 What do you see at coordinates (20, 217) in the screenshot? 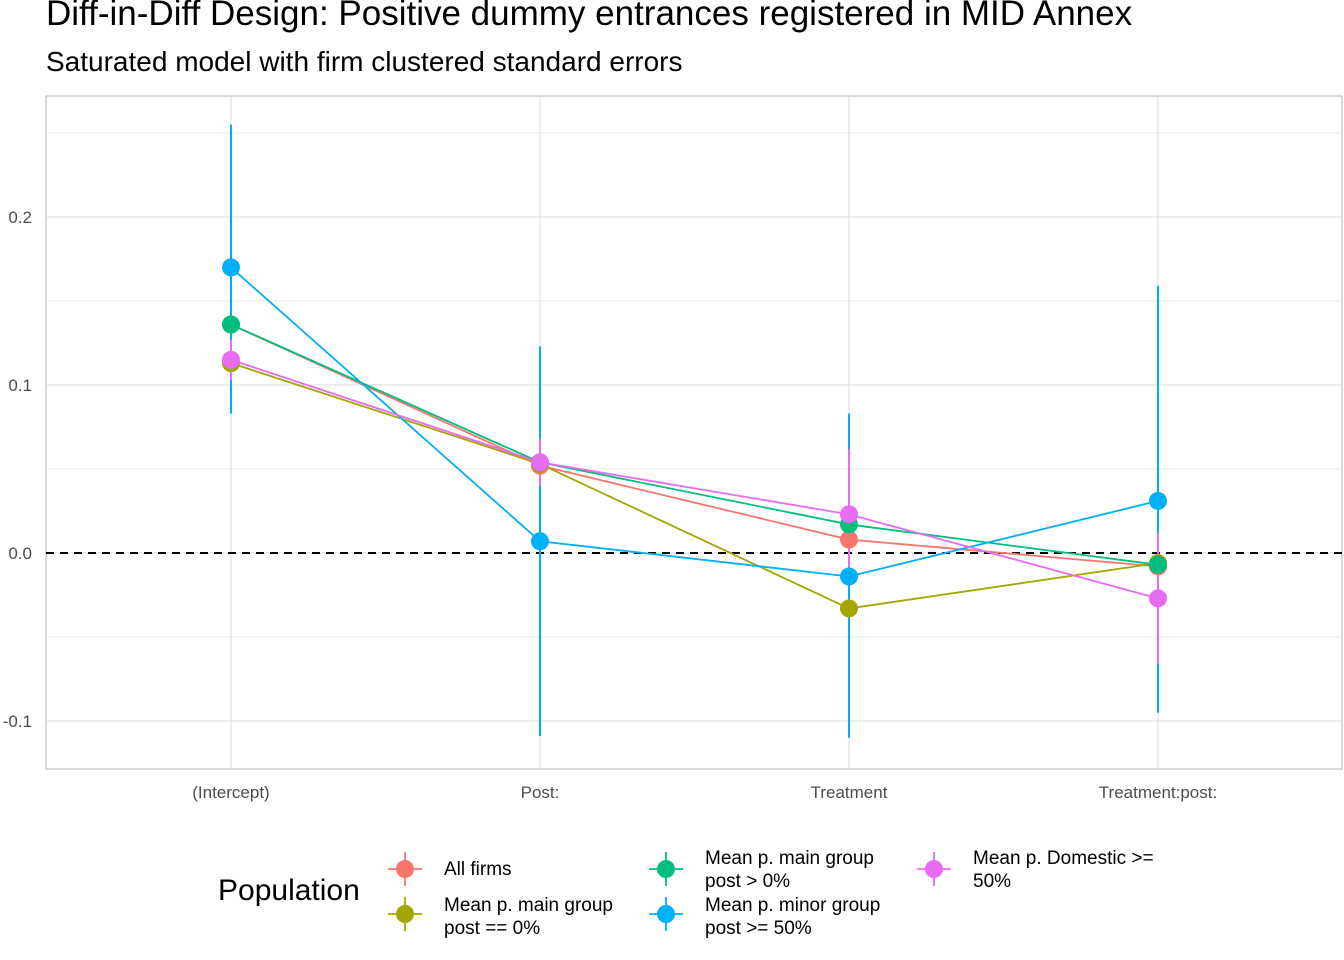
I see `y-tick-label: 0.2` at bounding box center [20, 217].